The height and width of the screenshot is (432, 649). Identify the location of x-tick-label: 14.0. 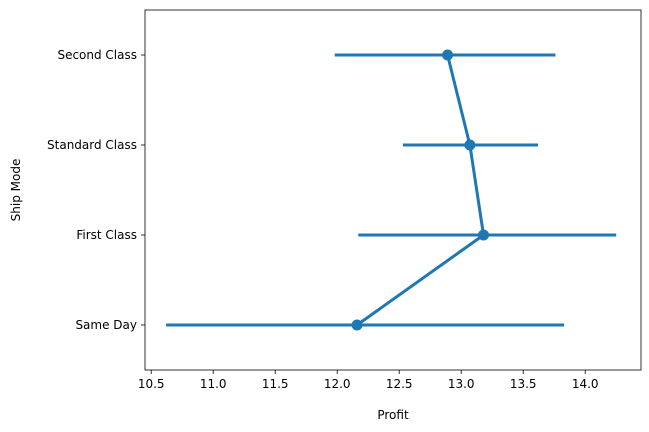
(585, 384).